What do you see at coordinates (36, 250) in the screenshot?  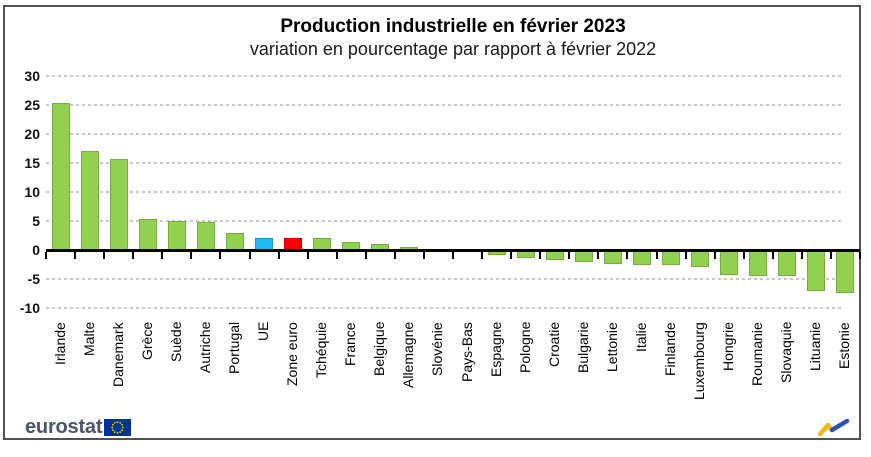 I see `y-tick-label: 0` at bounding box center [36, 250].